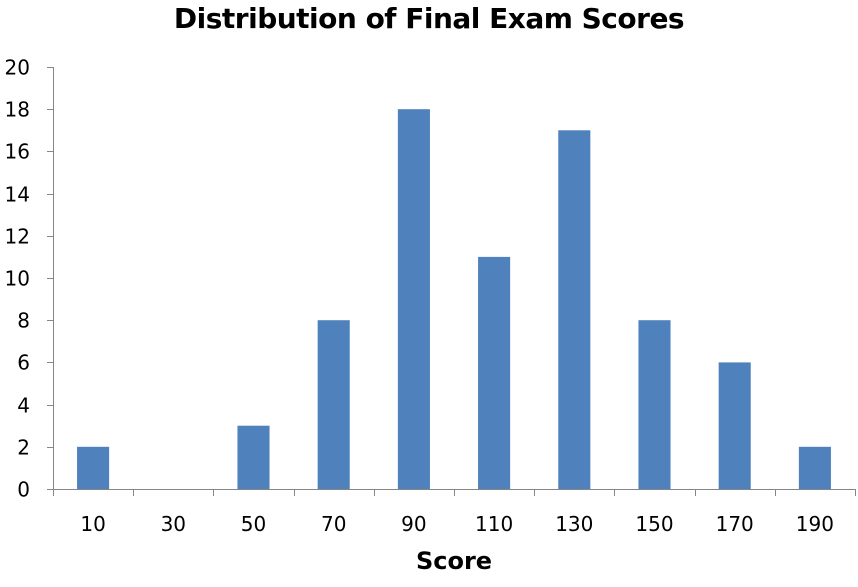  Describe the element at coordinates (17, 195) in the screenshot. I see `y-tick-label: 14` at that location.